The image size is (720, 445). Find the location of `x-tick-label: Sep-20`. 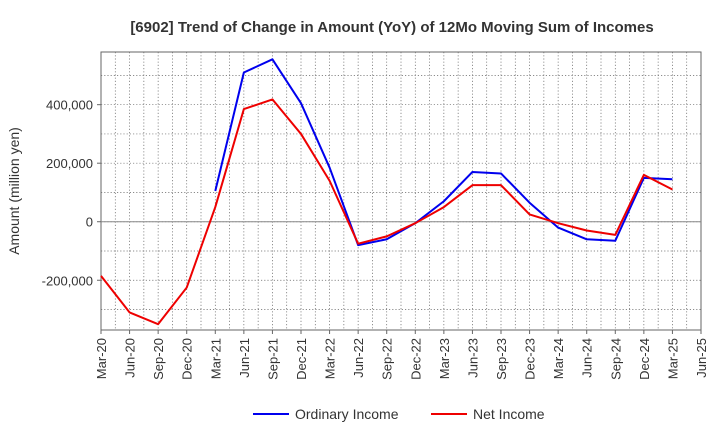

x-tick-label: Sep-20 is located at coordinates (158, 359).